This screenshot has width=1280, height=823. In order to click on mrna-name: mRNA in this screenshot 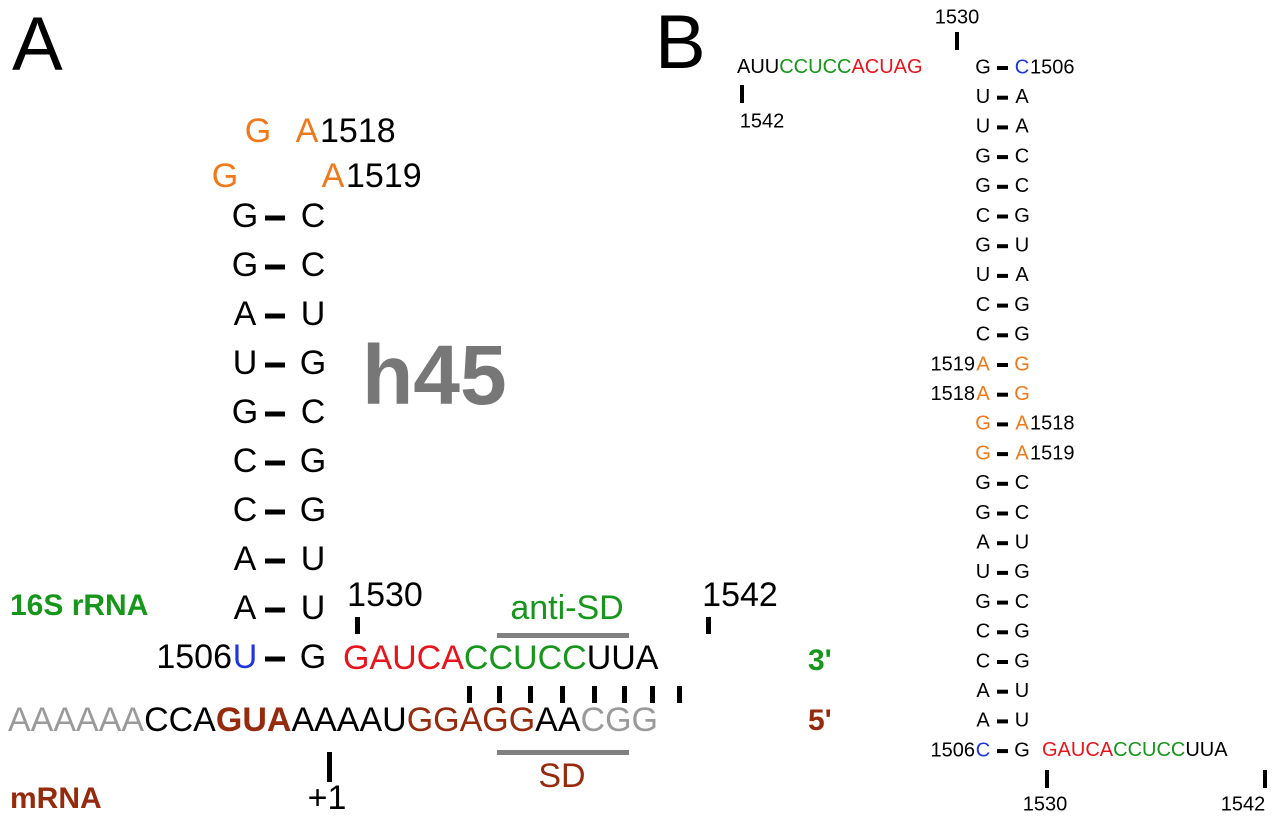, I will do `click(56, 798)`.